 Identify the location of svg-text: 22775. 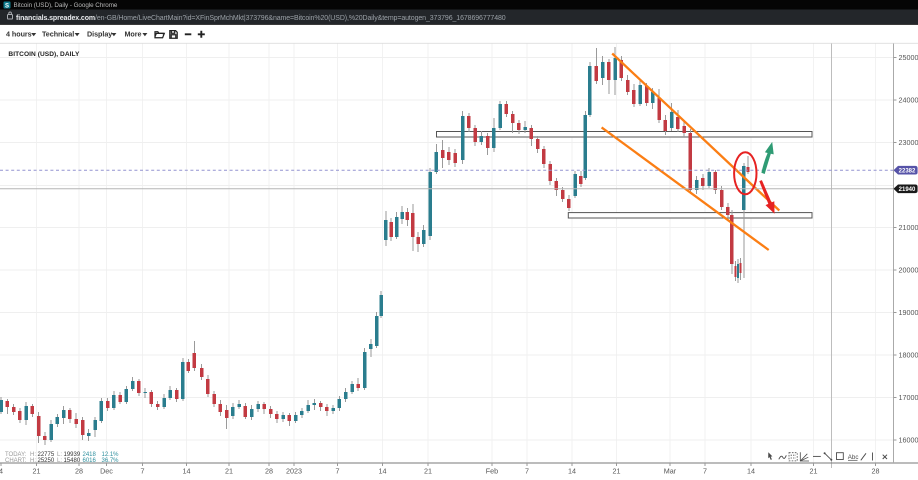
(46, 455).